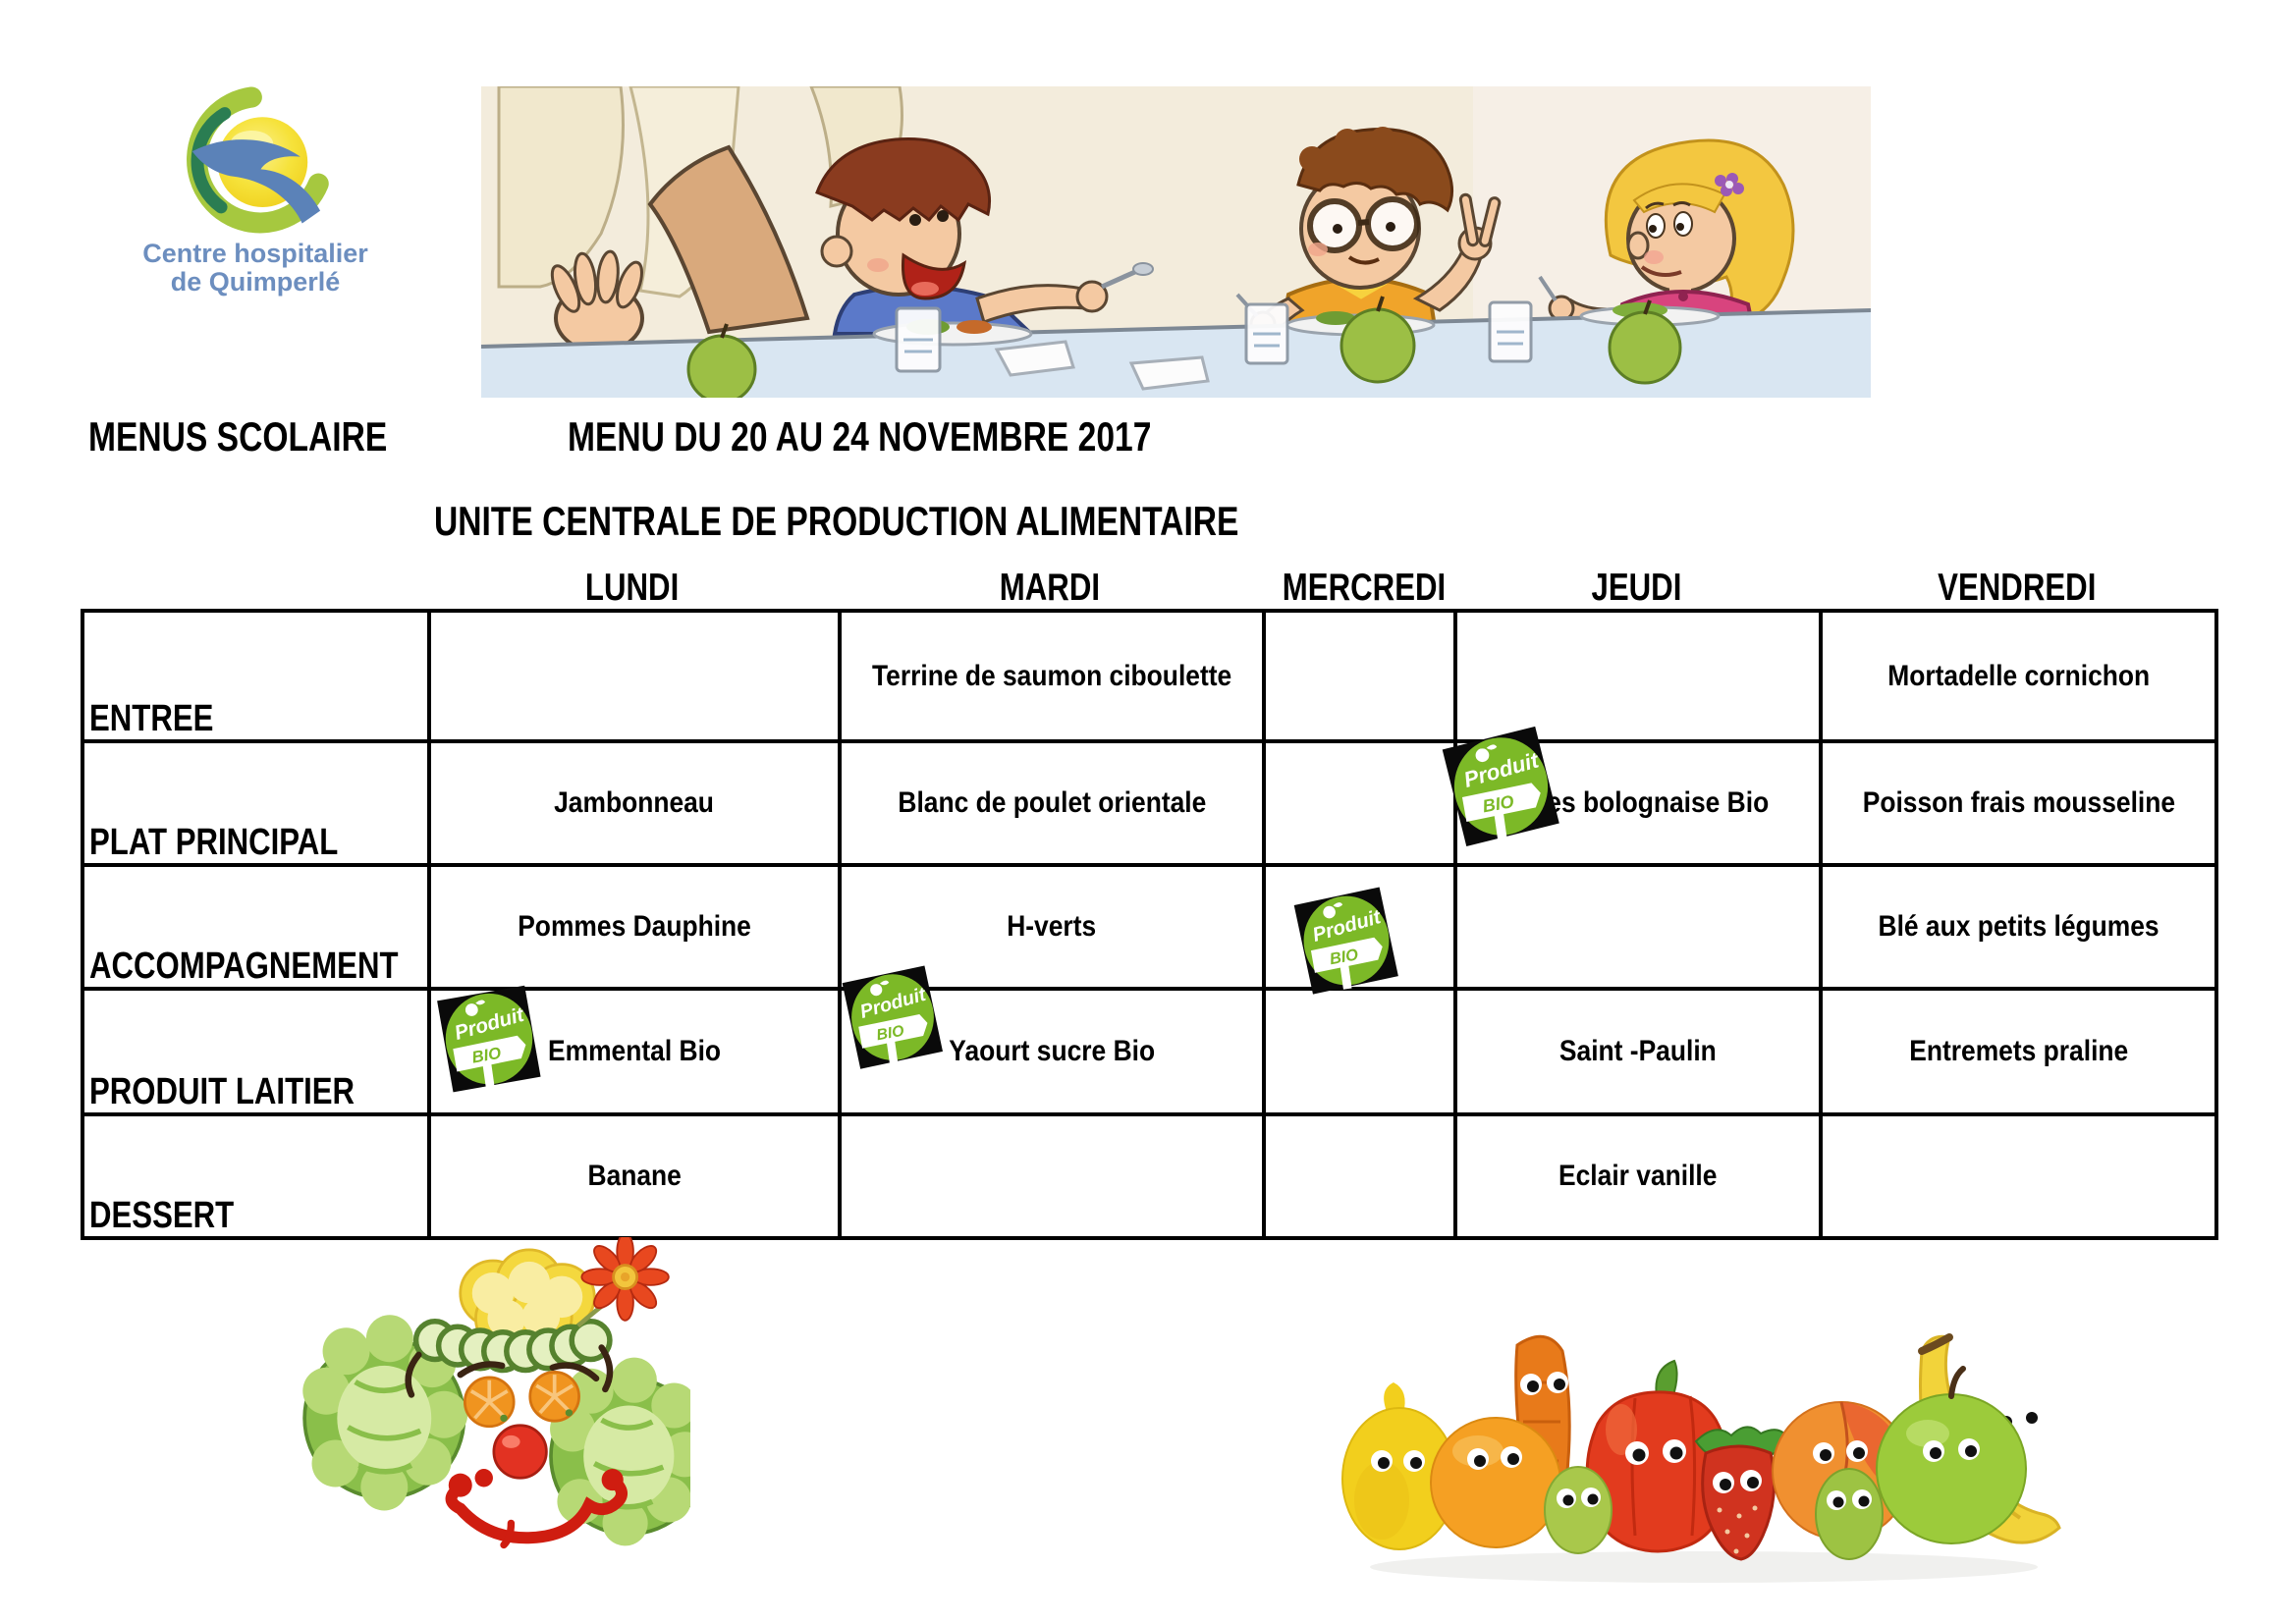 The width and height of the screenshot is (2296, 1623). Describe the element at coordinates (1102, 365) in the screenshot. I see `napkins` at that location.